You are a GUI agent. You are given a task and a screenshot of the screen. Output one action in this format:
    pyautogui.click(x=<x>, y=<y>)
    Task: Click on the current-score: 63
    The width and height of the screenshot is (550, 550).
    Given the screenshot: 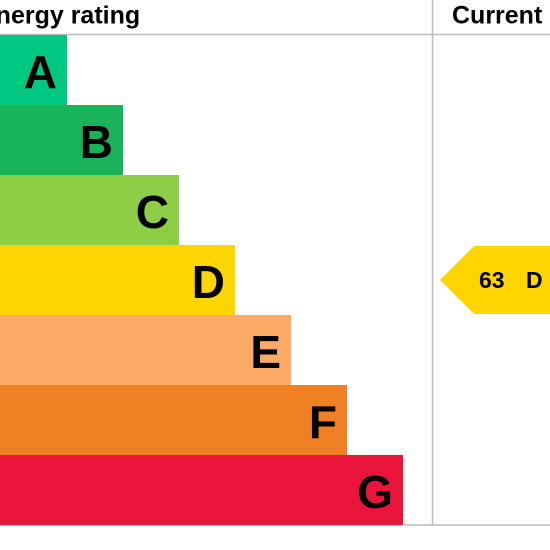 What is the action you would take?
    pyautogui.click(x=492, y=280)
    